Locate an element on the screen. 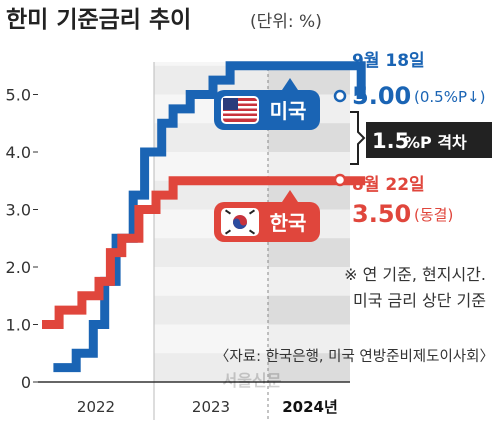 This screenshot has width=500, height=423. y-axis: 0 1.0 2.0 3.0 4.0 5.0 is located at coordinates (22, 239).